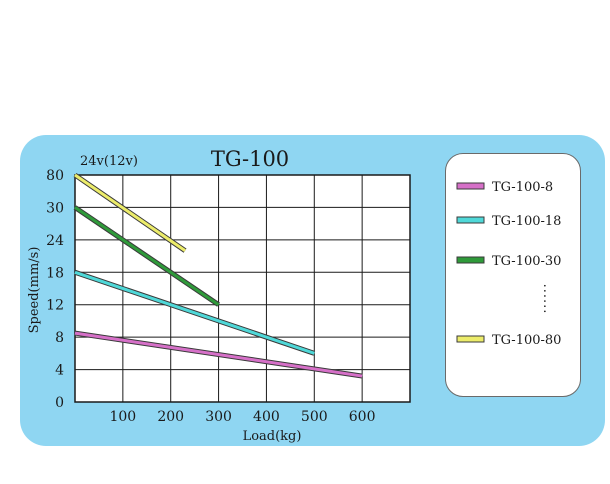 This screenshot has width=610, height=484. Describe the element at coordinates (34, 290) in the screenshot. I see `y-axis-label: Speed(mm/s)` at that location.